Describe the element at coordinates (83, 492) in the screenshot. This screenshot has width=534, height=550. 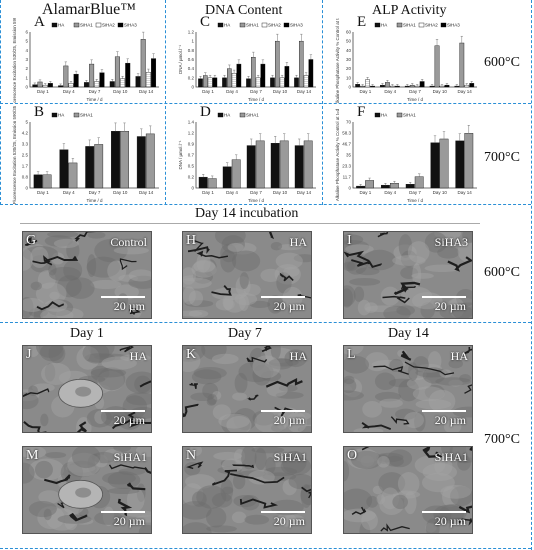
I see `sem-cell-nucleus` at that location.